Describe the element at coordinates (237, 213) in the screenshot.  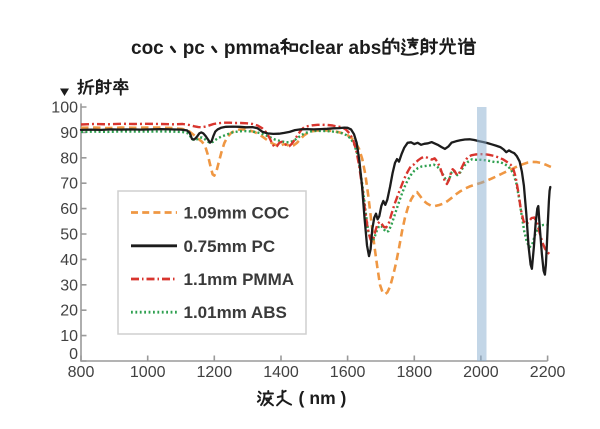
I see `svg-text: 1.09mm COC` at that location.